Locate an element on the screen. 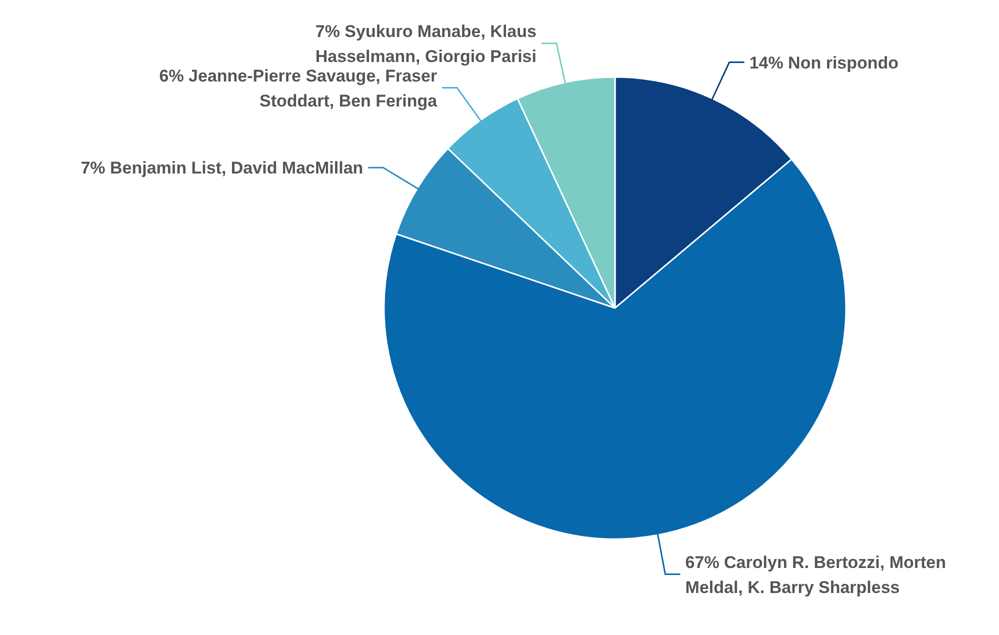  slice-label: 14% Non rispondo is located at coordinates (824, 62).